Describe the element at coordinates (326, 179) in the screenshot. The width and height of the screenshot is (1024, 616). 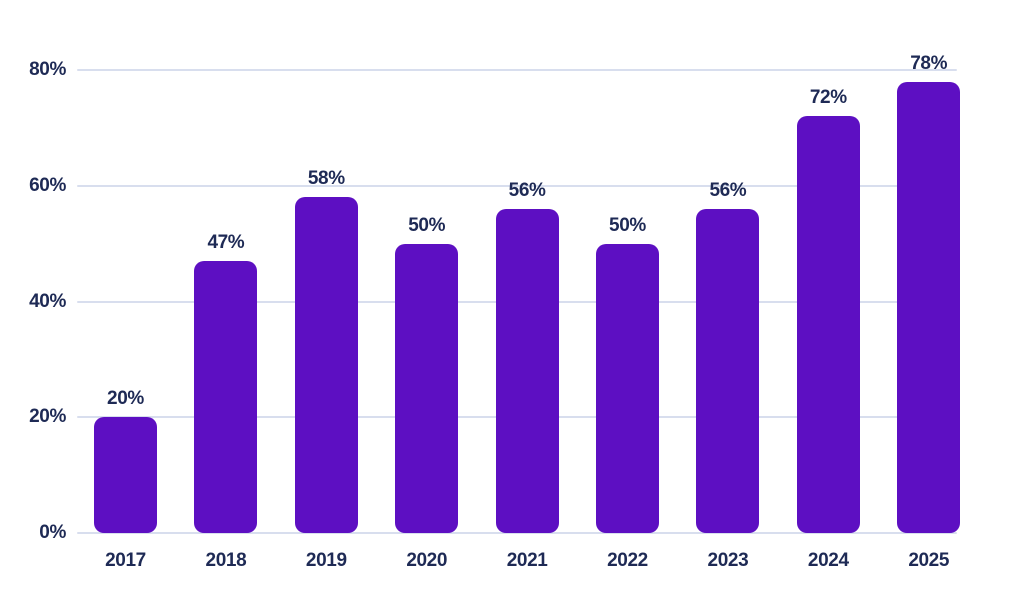
I see `bar-value-label-2019: 58%` at that location.